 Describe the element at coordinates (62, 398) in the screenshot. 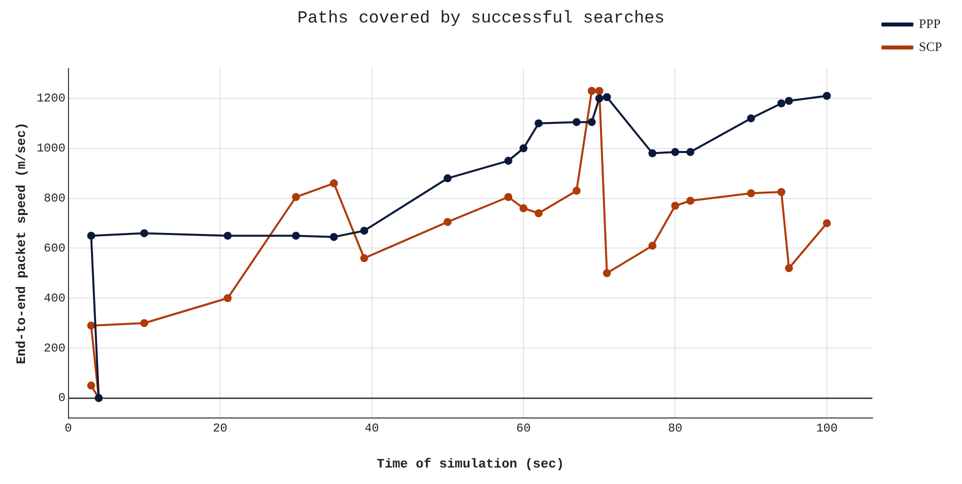

I see `y-tick-label: 0` at that location.